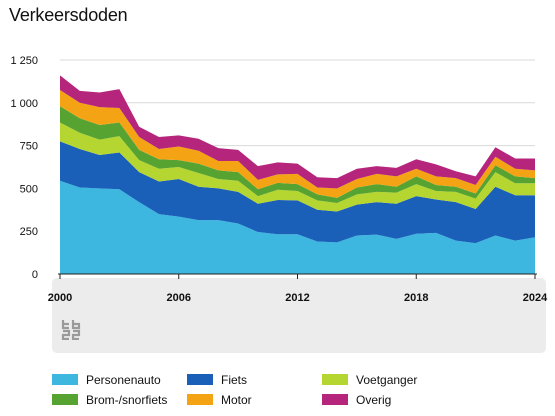 The image size is (555, 416). I want to click on cbs-logo-icon, so click(71, 330).